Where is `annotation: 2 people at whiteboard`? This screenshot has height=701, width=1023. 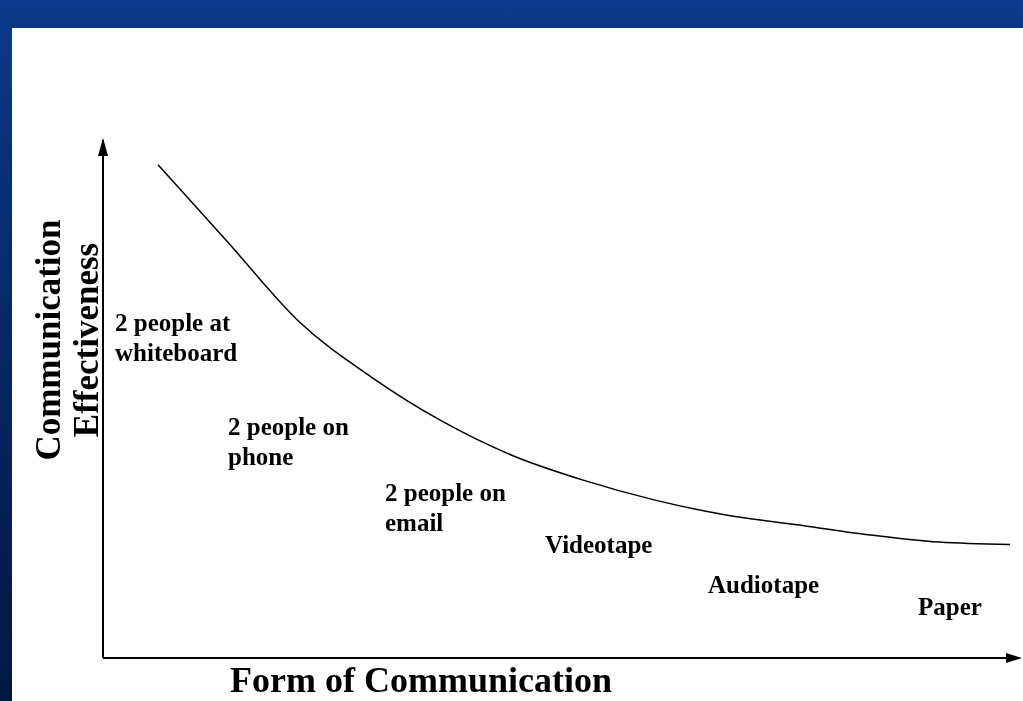
annotation: 2 people at whiteboard is located at coordinates (177, 338).